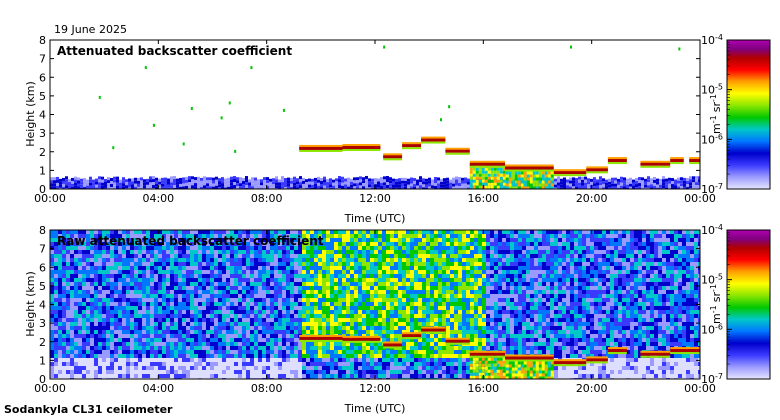 The image size is (780, 420). I want to click on echo-point, so click(145, 68).